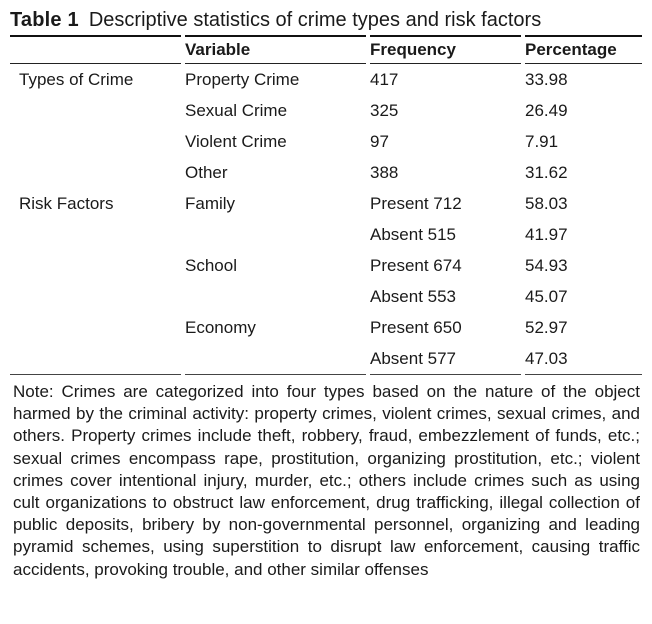 This screenshot has height=624, width=652. What do you see at coordinates (416, 265) in the screenshot?
I see `cell-frequency: Present 674` at bounding box center [416, 265].